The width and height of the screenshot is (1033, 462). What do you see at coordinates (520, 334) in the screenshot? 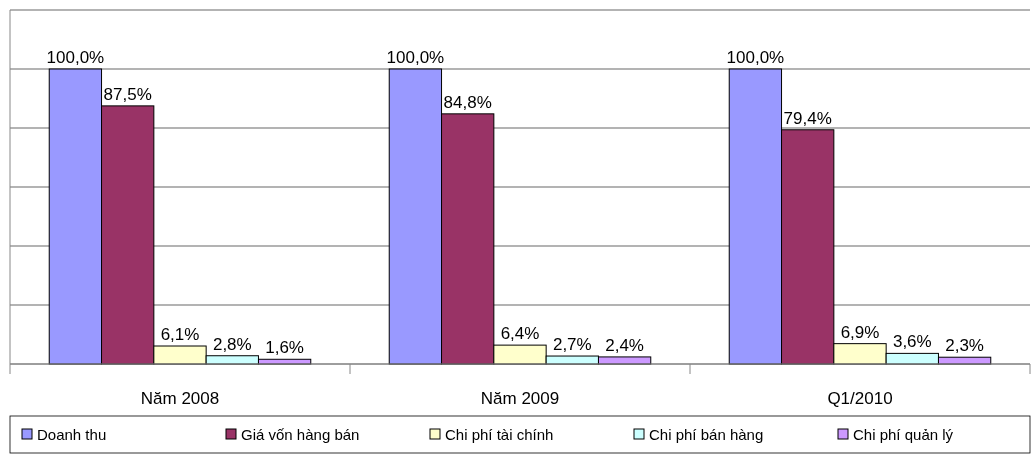
I see `data-label: 6,4%` at bounding box center [520, 334].